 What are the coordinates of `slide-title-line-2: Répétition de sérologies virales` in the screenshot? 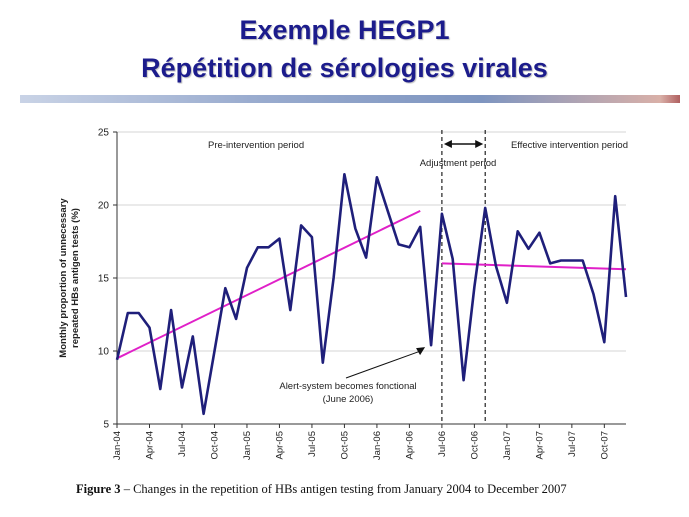 It's located at (344, 68).